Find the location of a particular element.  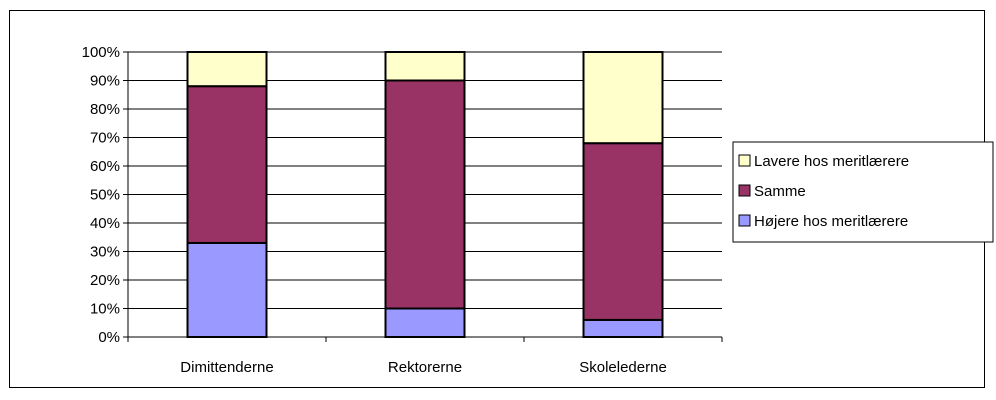

y-tick-label: 50% is located at coordinates (105, 195).